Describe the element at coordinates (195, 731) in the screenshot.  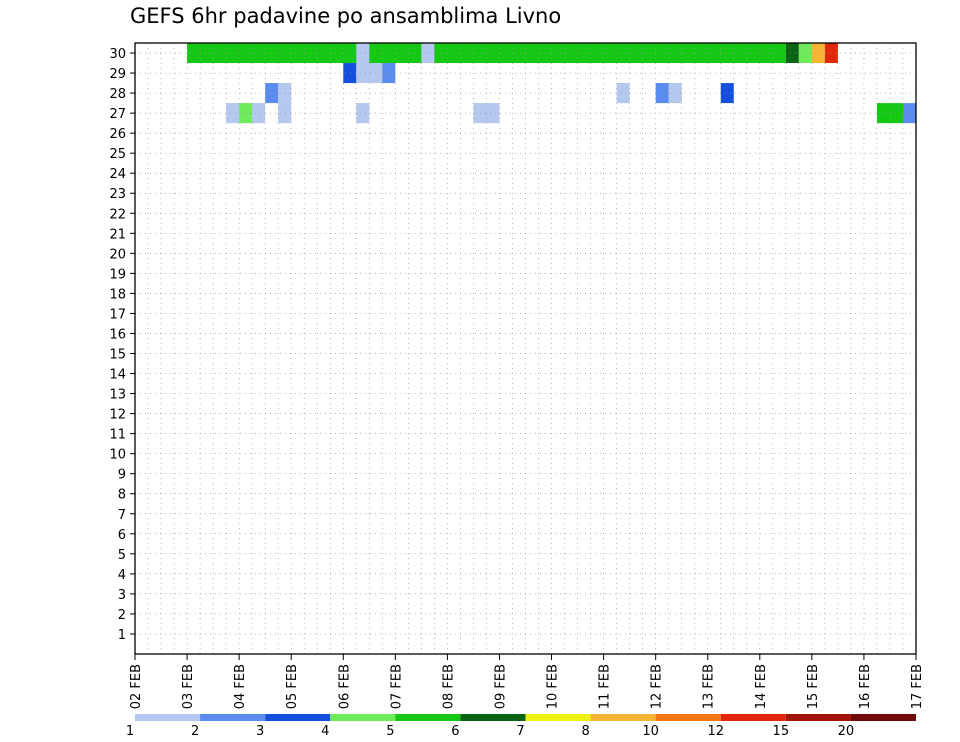
I see `colorbar-label: 2` at that location.